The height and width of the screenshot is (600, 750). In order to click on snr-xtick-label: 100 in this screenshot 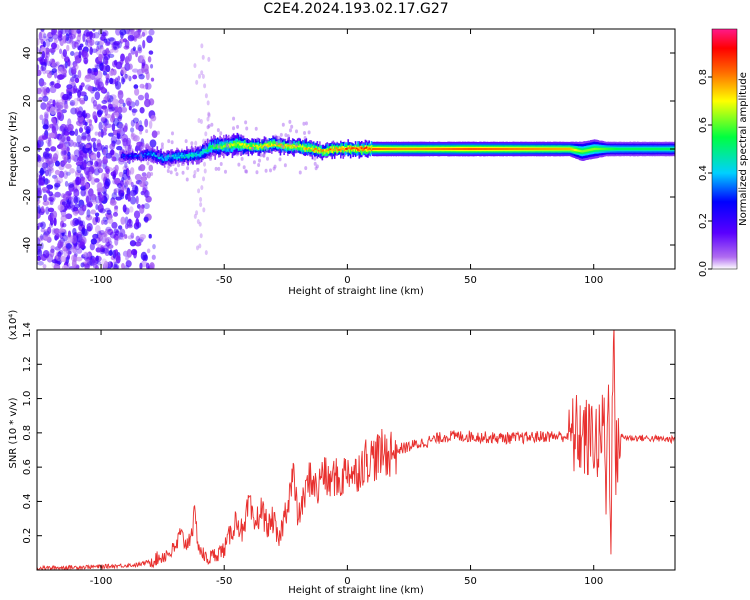, I will do `click(593, 581)`.